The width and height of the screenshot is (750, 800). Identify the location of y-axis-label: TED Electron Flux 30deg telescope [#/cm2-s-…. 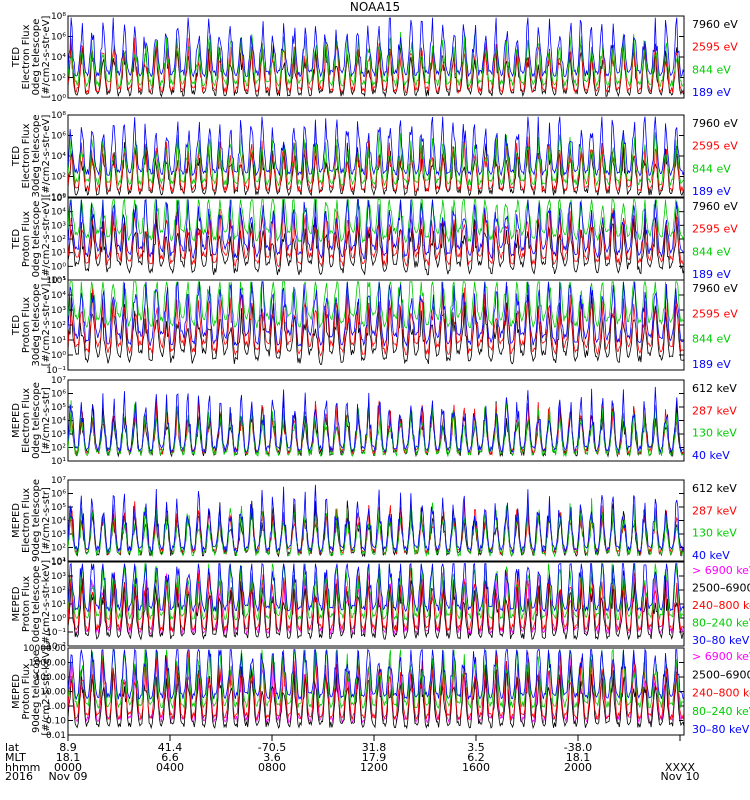
(31, 155).